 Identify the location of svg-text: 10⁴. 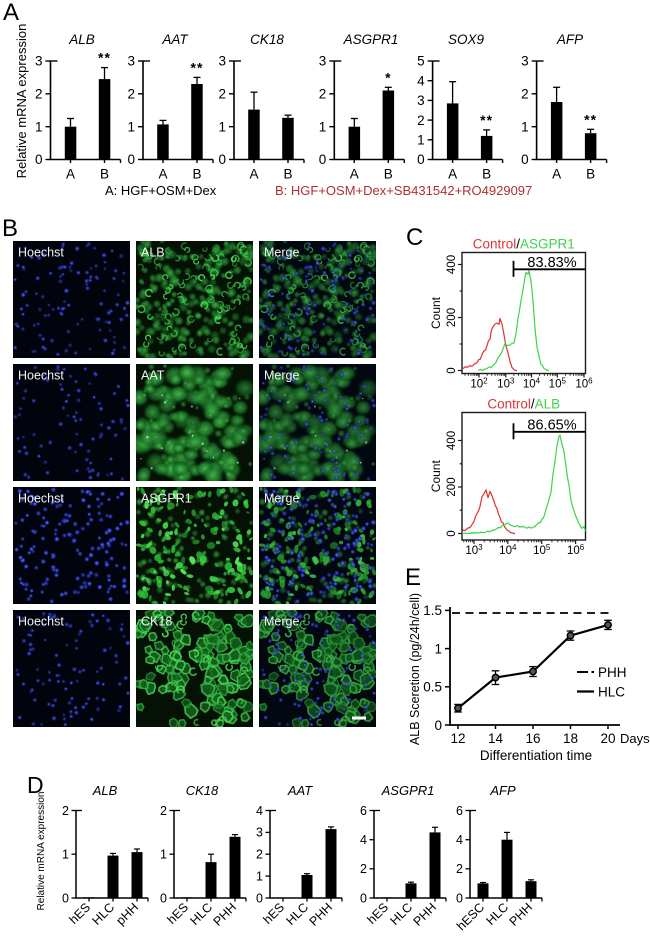
(532, 384).